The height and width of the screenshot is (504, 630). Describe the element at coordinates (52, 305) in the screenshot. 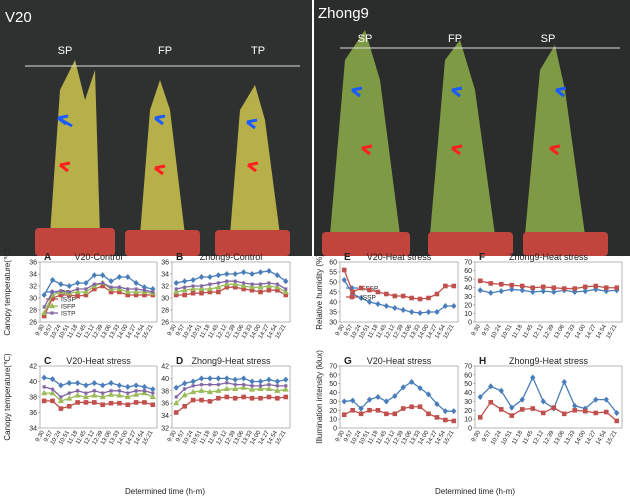

I see `legend-marker` at that location.